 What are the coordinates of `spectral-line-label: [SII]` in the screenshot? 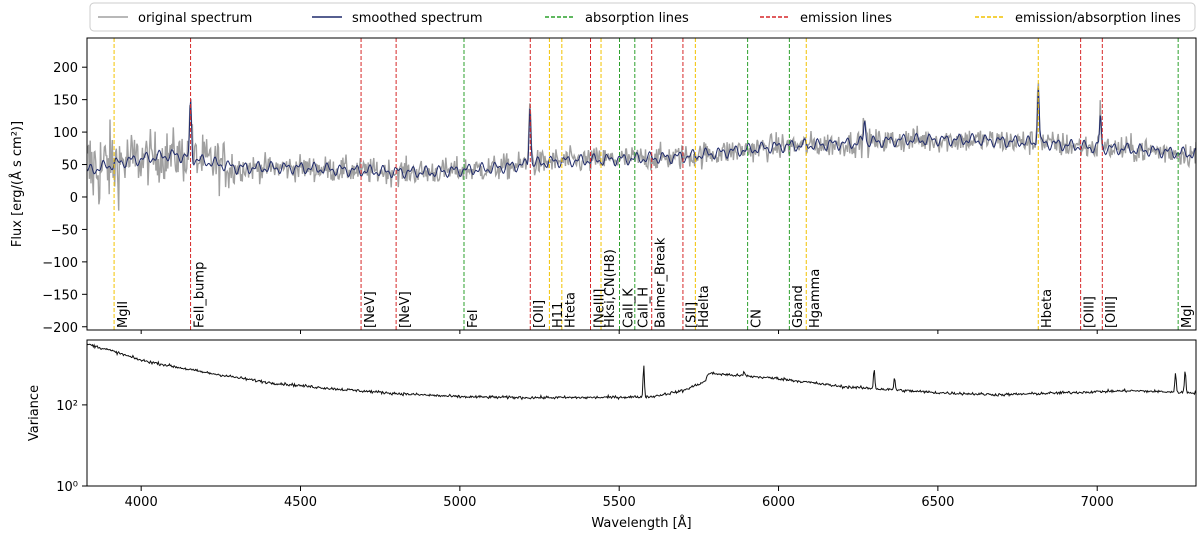 It's located at (692, 315).